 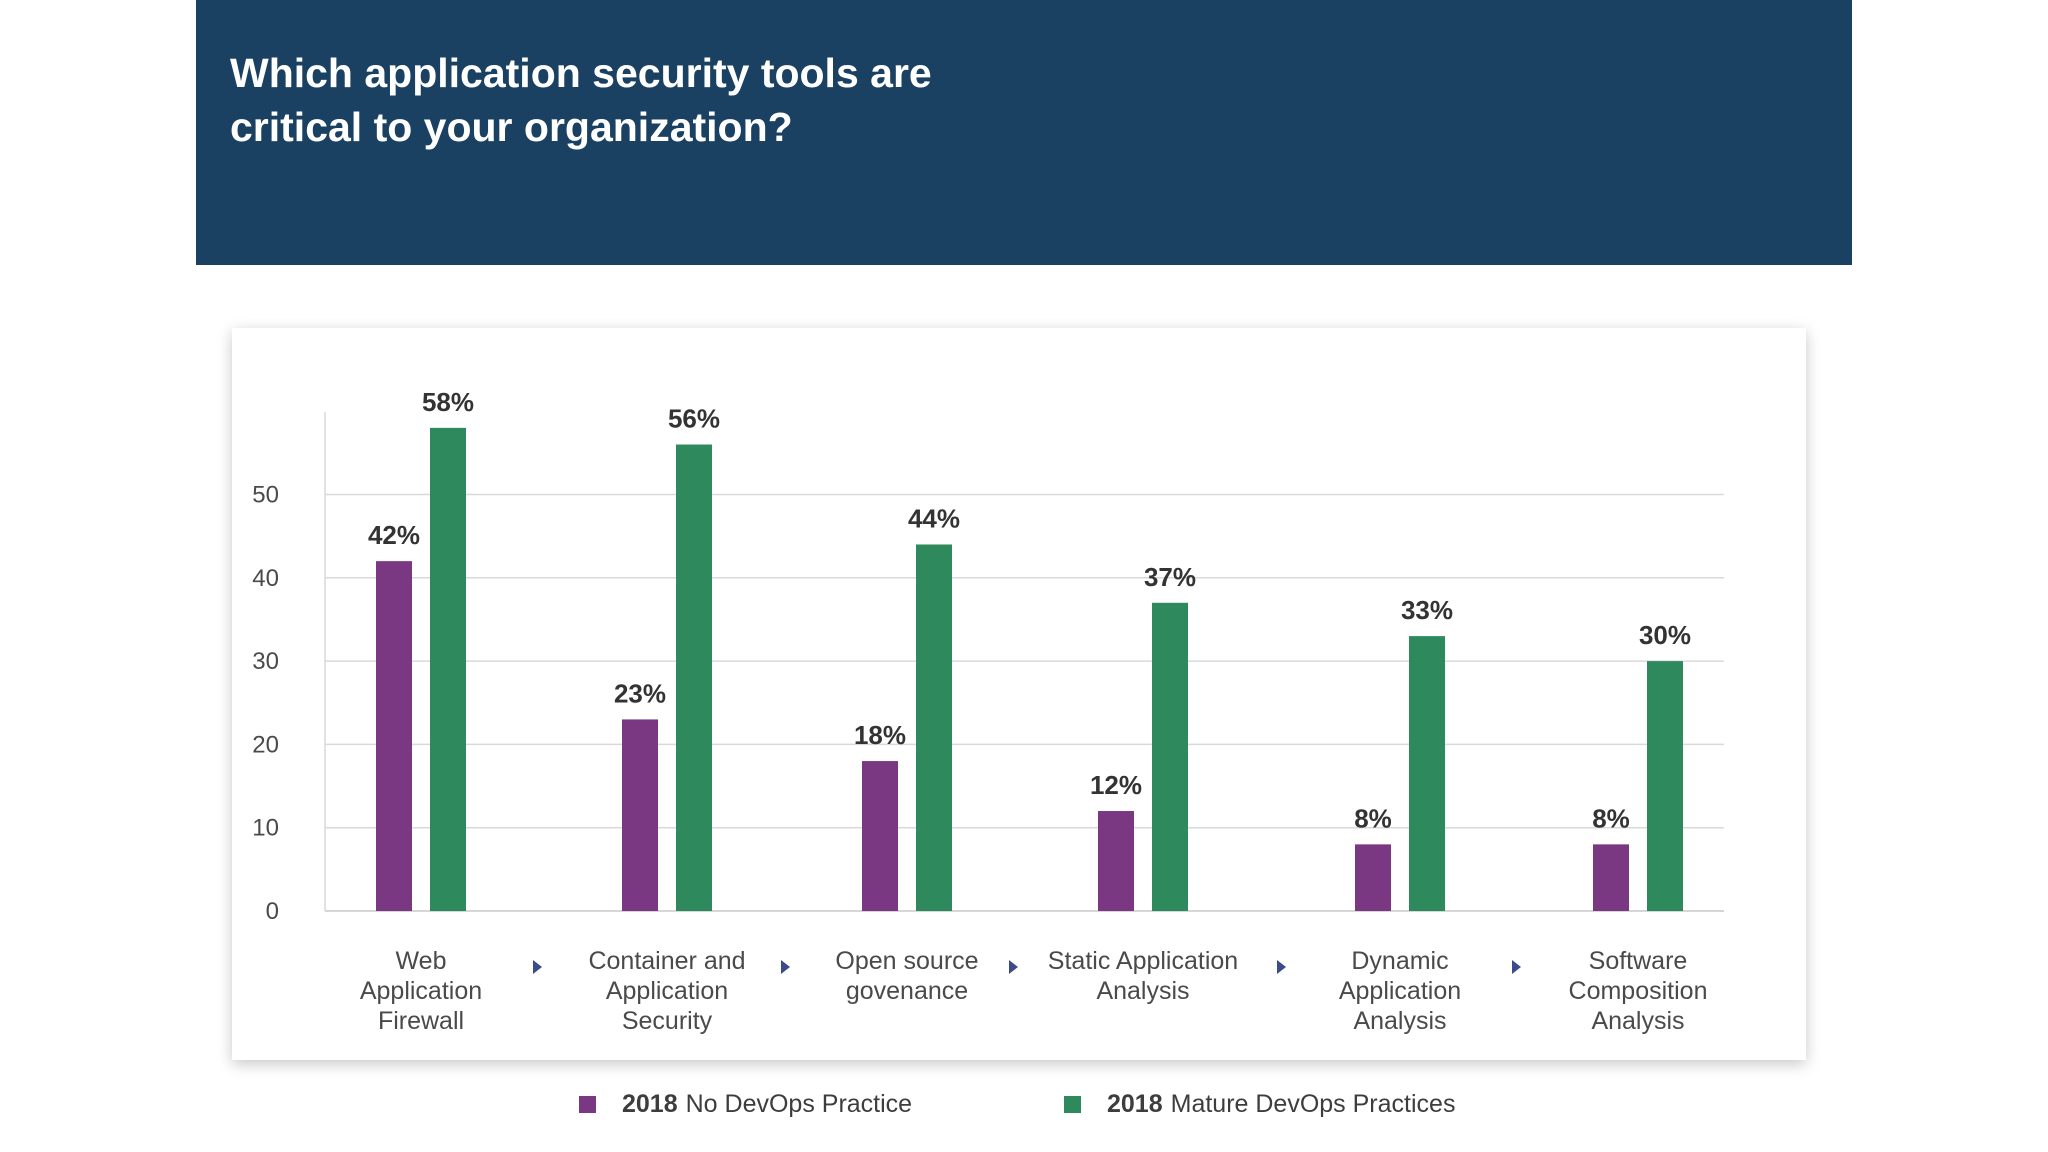 What do you see at coordinates (880, 735) in the screenshot?
I see `data-label: 18%` at bounding box center [880, 735].